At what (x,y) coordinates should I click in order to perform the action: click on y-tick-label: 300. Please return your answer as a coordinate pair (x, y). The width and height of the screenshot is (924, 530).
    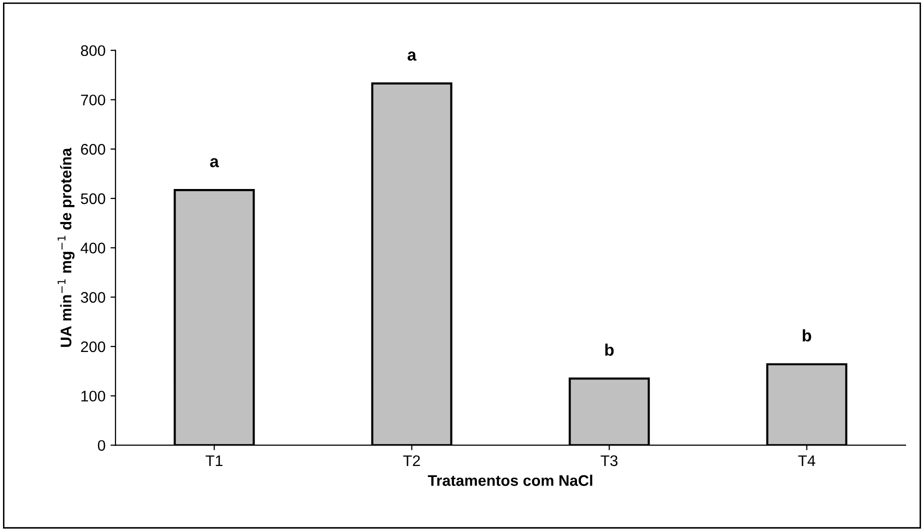
    Looking at the image, I should click on (93, 297).